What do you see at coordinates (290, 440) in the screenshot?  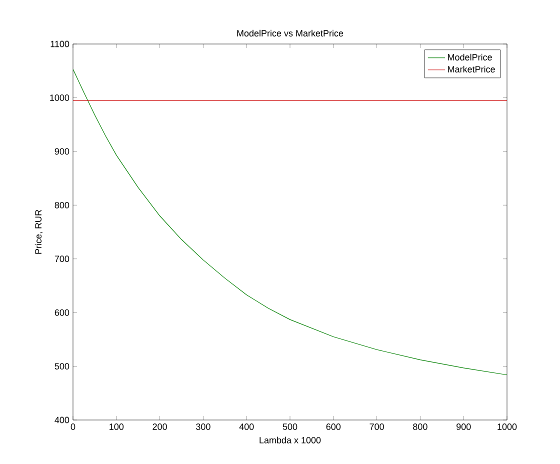 I see `x-axis-title: Lambda x 1000` at bounding box center [290, 440].